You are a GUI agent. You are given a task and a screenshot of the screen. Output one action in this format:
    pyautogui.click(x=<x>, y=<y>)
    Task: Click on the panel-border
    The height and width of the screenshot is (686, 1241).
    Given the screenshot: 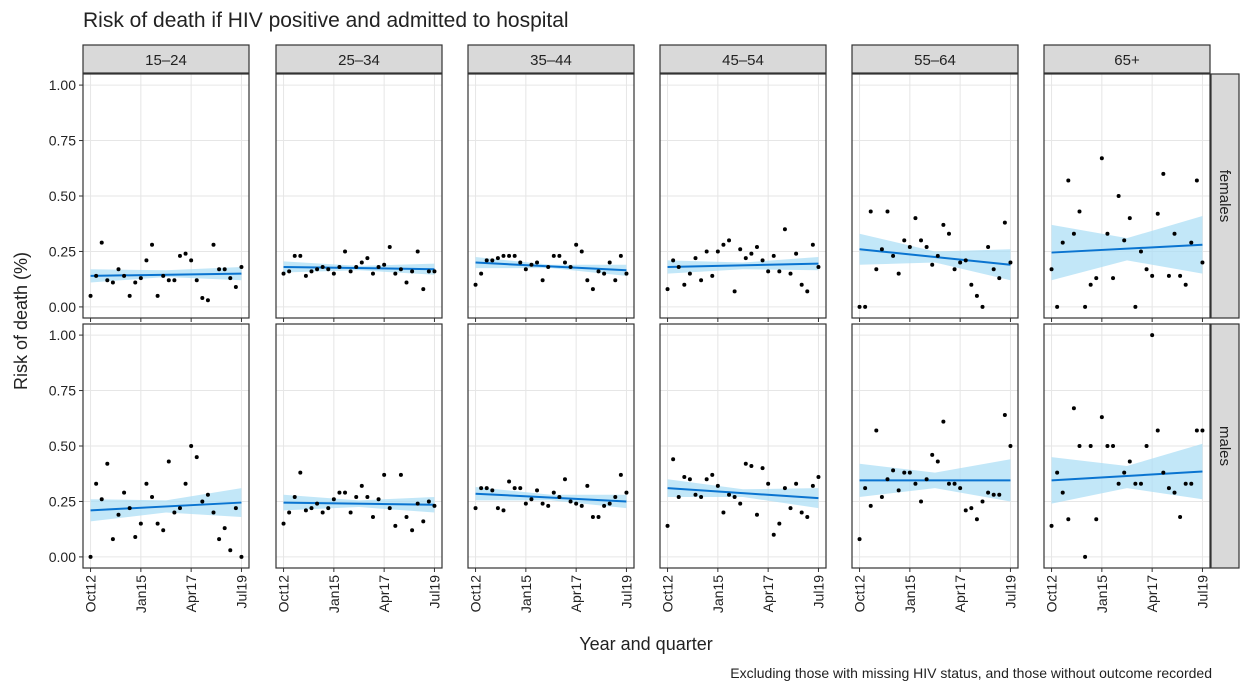 What is the action you would take?
    pyautogui.click(x=743, y=196)
    